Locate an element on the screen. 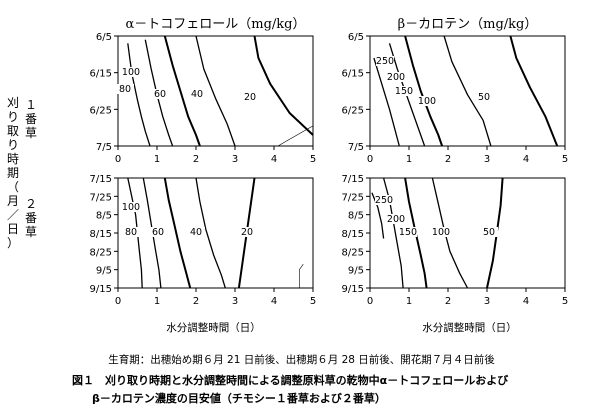  y-axis-label: 刈り取り時期（月／日） is located at coordinates (13, 173).